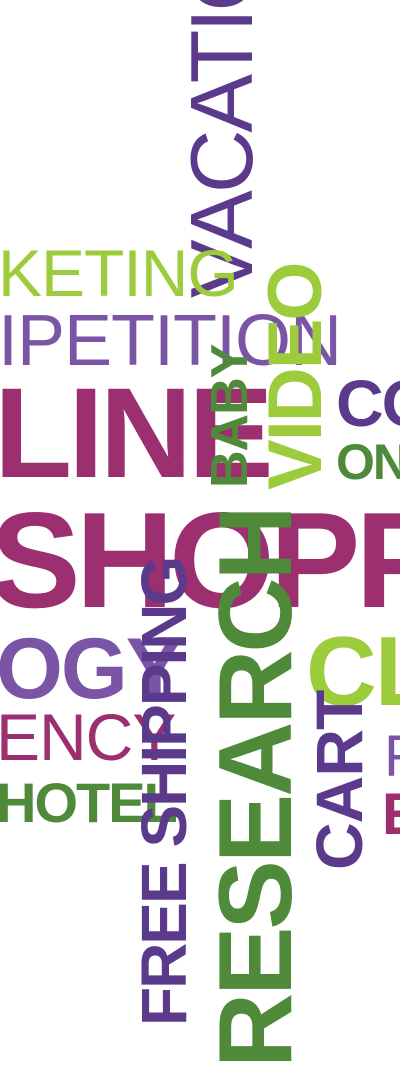 The height and width of the screenshot is (1068, 400). Describe the element at coordinates (368, 403) in the screenshot. I see `word-co: CO` at that location.